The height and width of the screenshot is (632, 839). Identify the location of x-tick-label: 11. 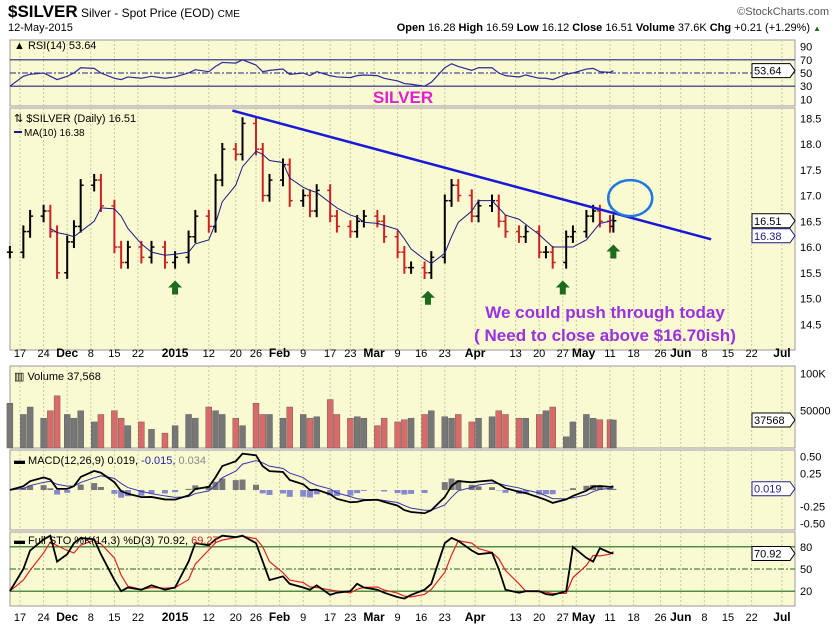
(609, 618).